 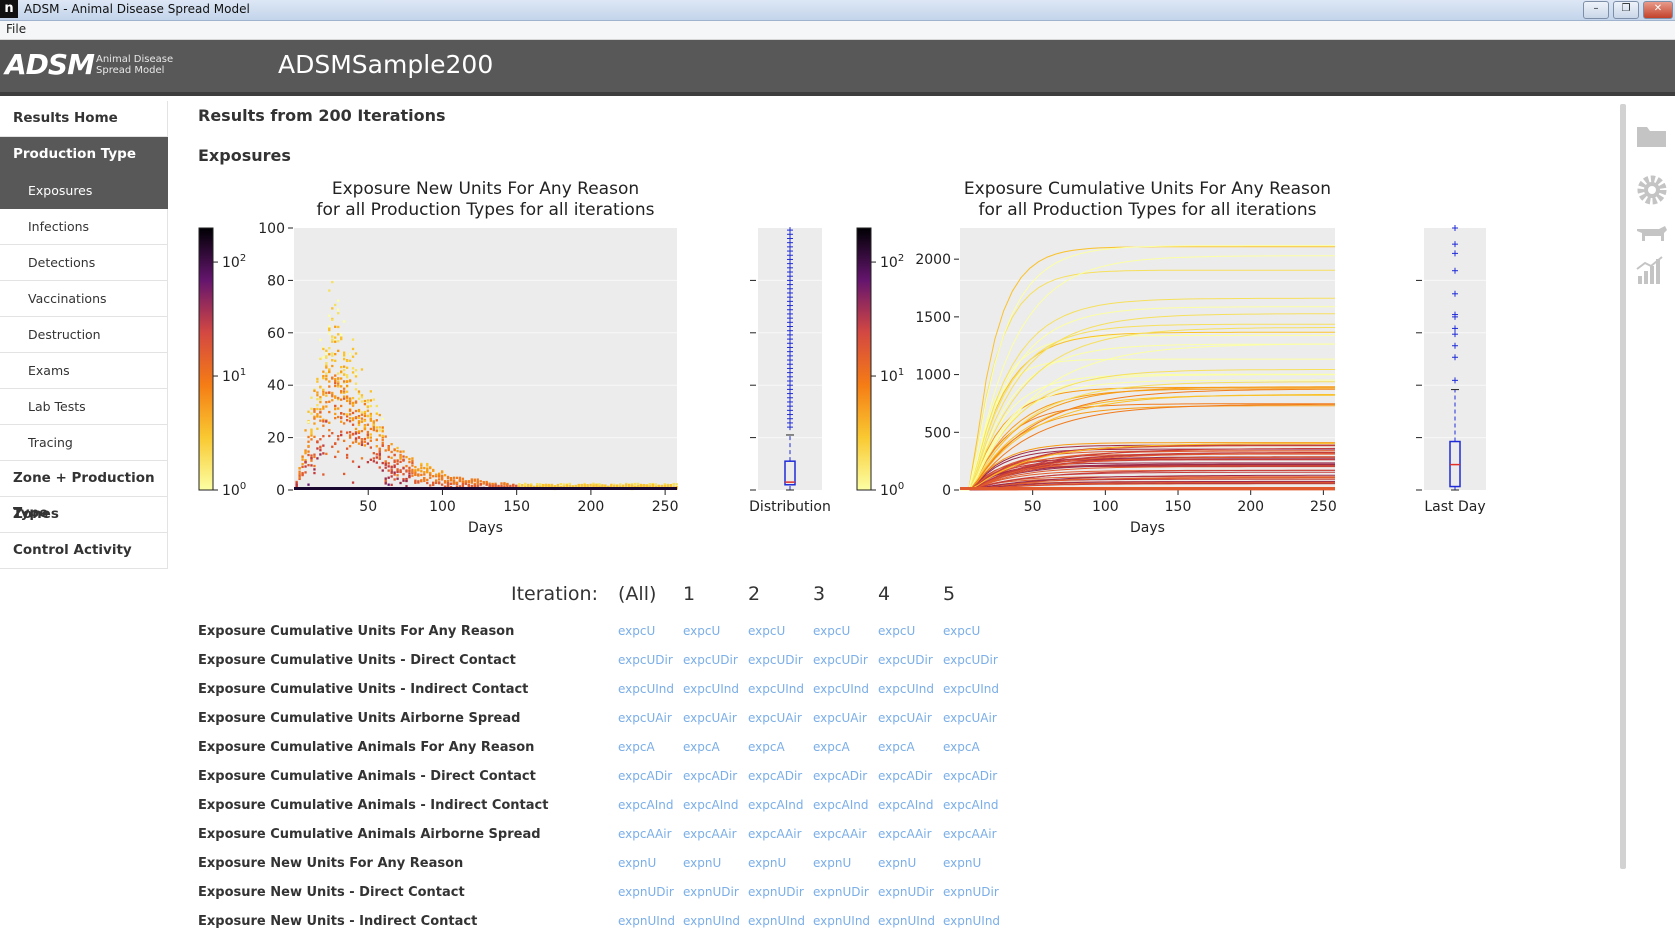 What do you see at coordinates (84, 119) in the screenshot?
I see `sidebar-item-results-home: Results Home` at bounding box center [84, 119].